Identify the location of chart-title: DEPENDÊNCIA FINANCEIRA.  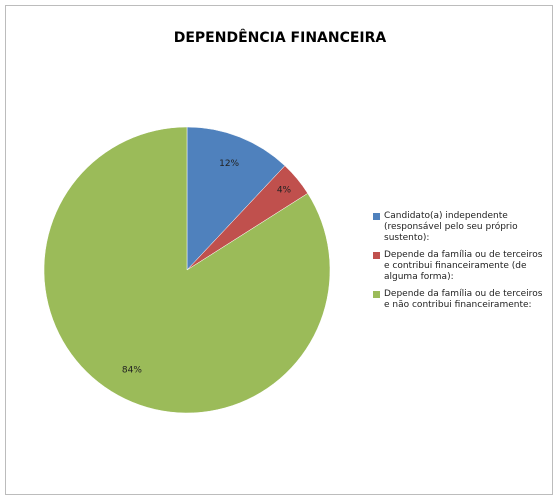
(280, 37).